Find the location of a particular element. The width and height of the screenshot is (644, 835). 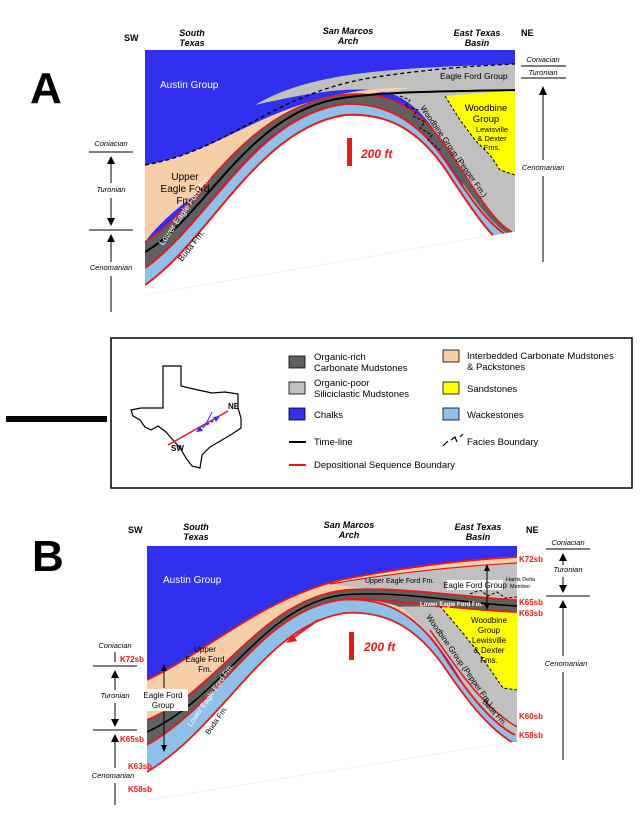

panel-b-seq-k63 is located at coordinates (331, 672).